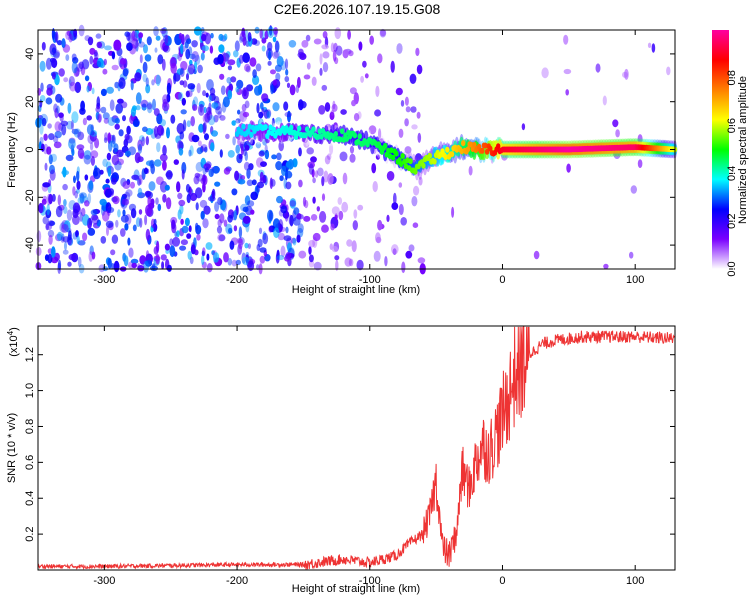 The image size is (750, 600). I want to click on spectrogram-x-label: Height of straight line (km), so click(356, 290).